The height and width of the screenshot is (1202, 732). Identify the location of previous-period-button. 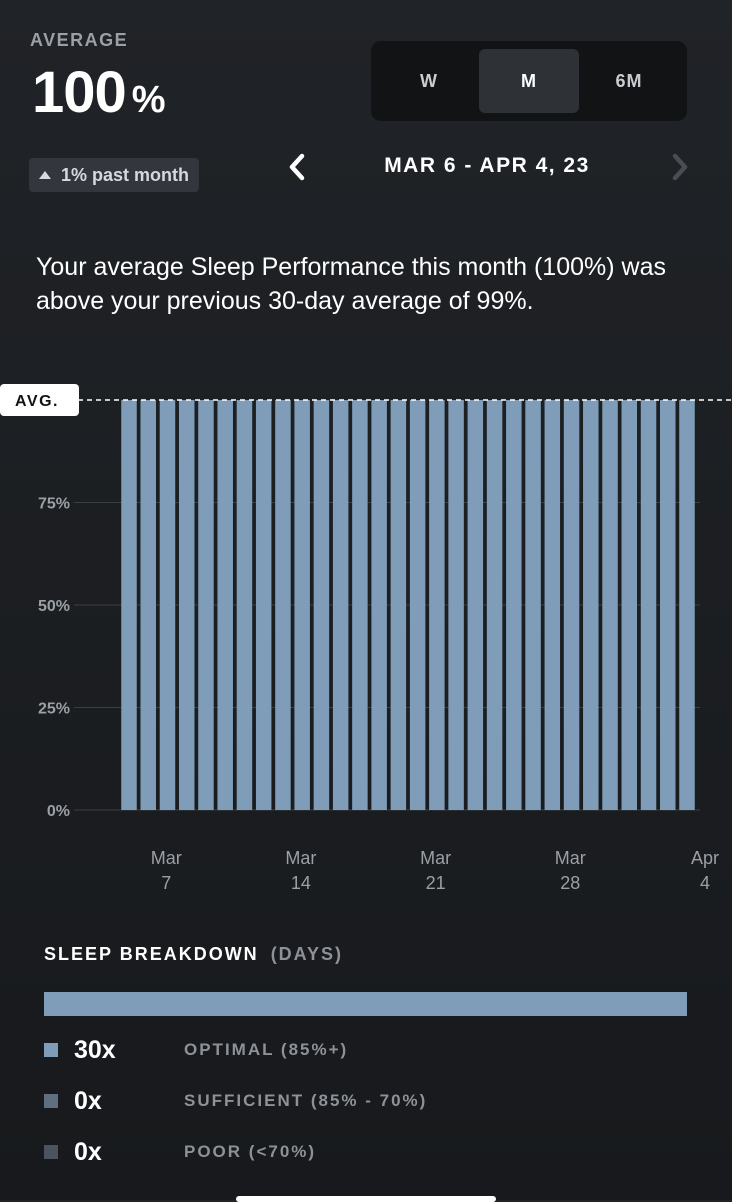
(298, 167).